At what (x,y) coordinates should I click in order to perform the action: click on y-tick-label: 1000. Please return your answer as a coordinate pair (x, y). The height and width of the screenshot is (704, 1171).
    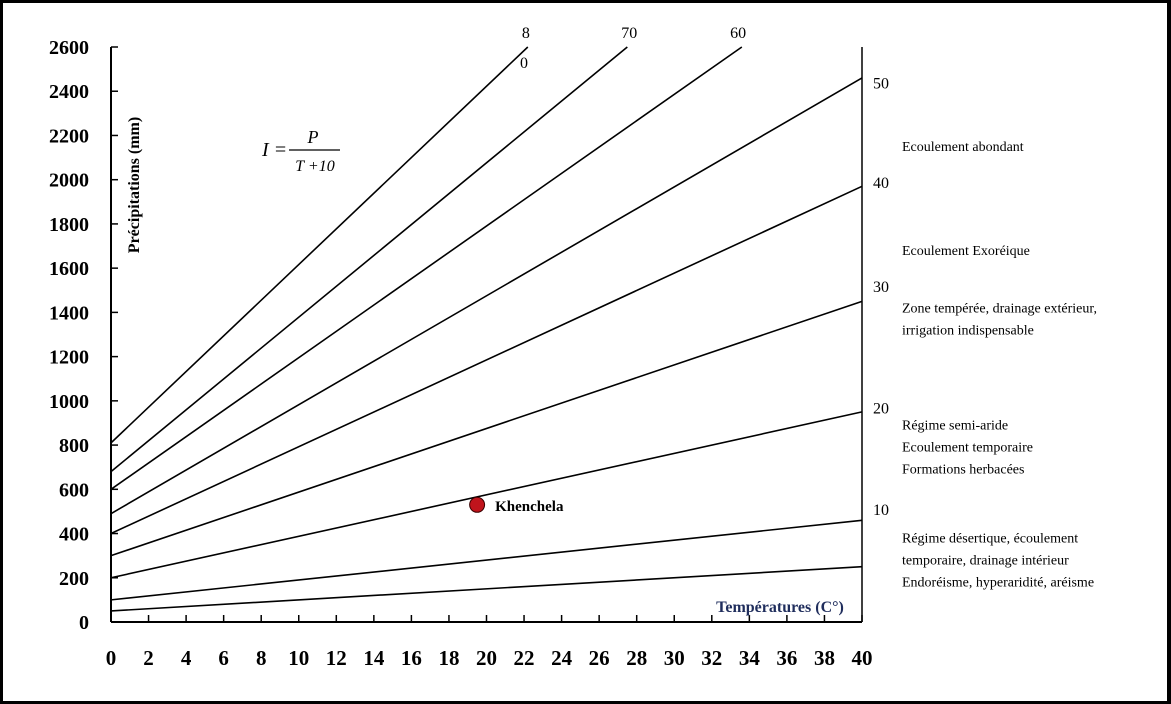
    Looking at the image, I should click on (69, 402).